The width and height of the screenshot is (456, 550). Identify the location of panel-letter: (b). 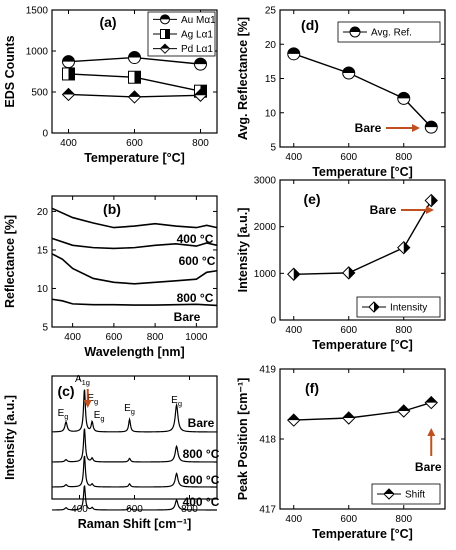
(112, 209).